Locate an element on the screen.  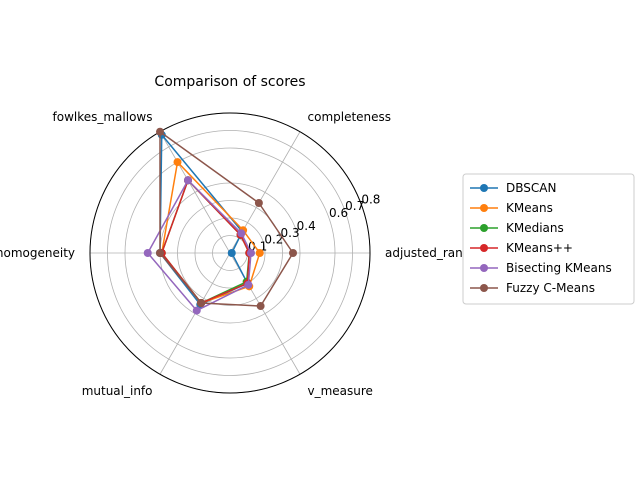
r-tick-label: 0.7 is located at coordinates (354, 206).